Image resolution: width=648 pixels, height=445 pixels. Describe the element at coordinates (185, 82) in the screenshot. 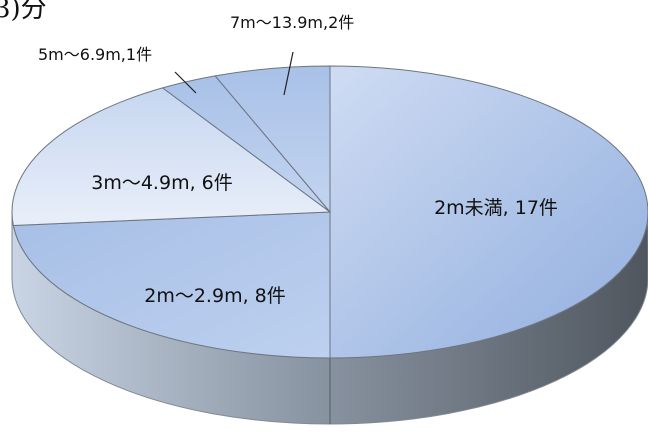

I see `label-5m-6.9m-leader-line` at that location.